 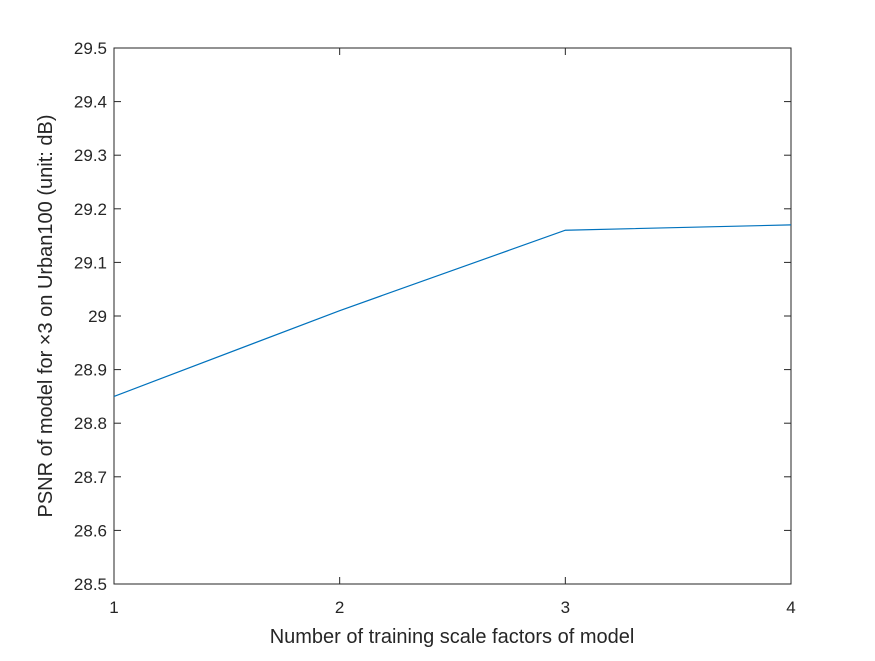 I want to click on y-tick-label: 28.8, so click(x=90, y=423).